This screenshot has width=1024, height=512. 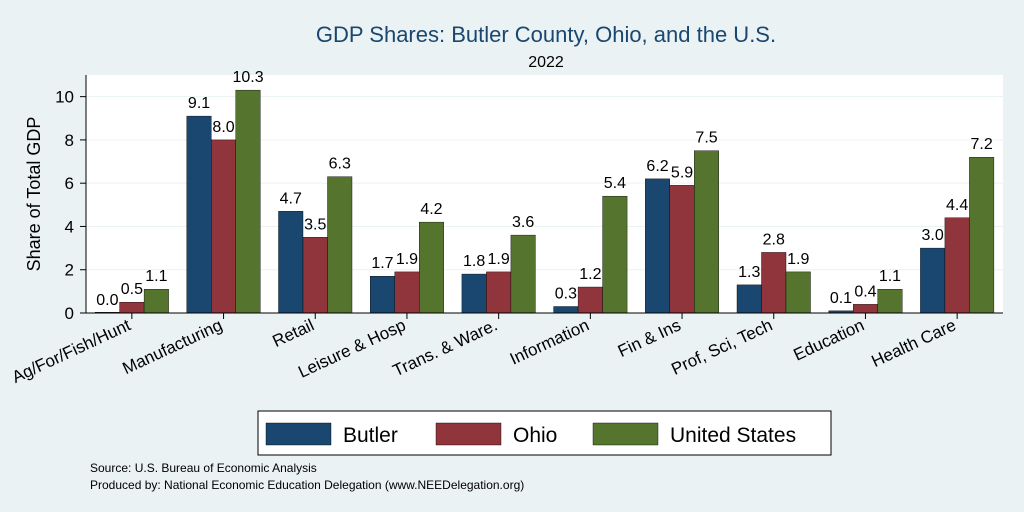 What do you see at coordinates (71, 199) in the screenshot?
I see `y-axis: 0 2 4 6 8 10` at bounding box center [71, 199].